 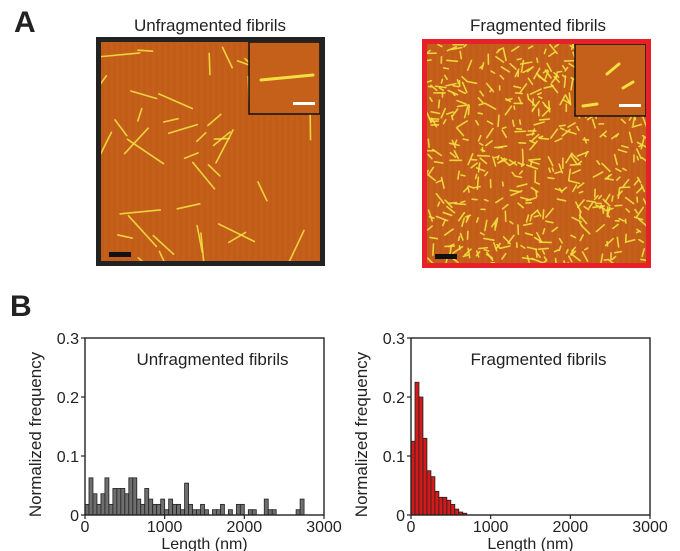 What do you see at coordinates (590, 105) in the screenshot?
I see `inset-fibril` at bounding box center [590, 105].